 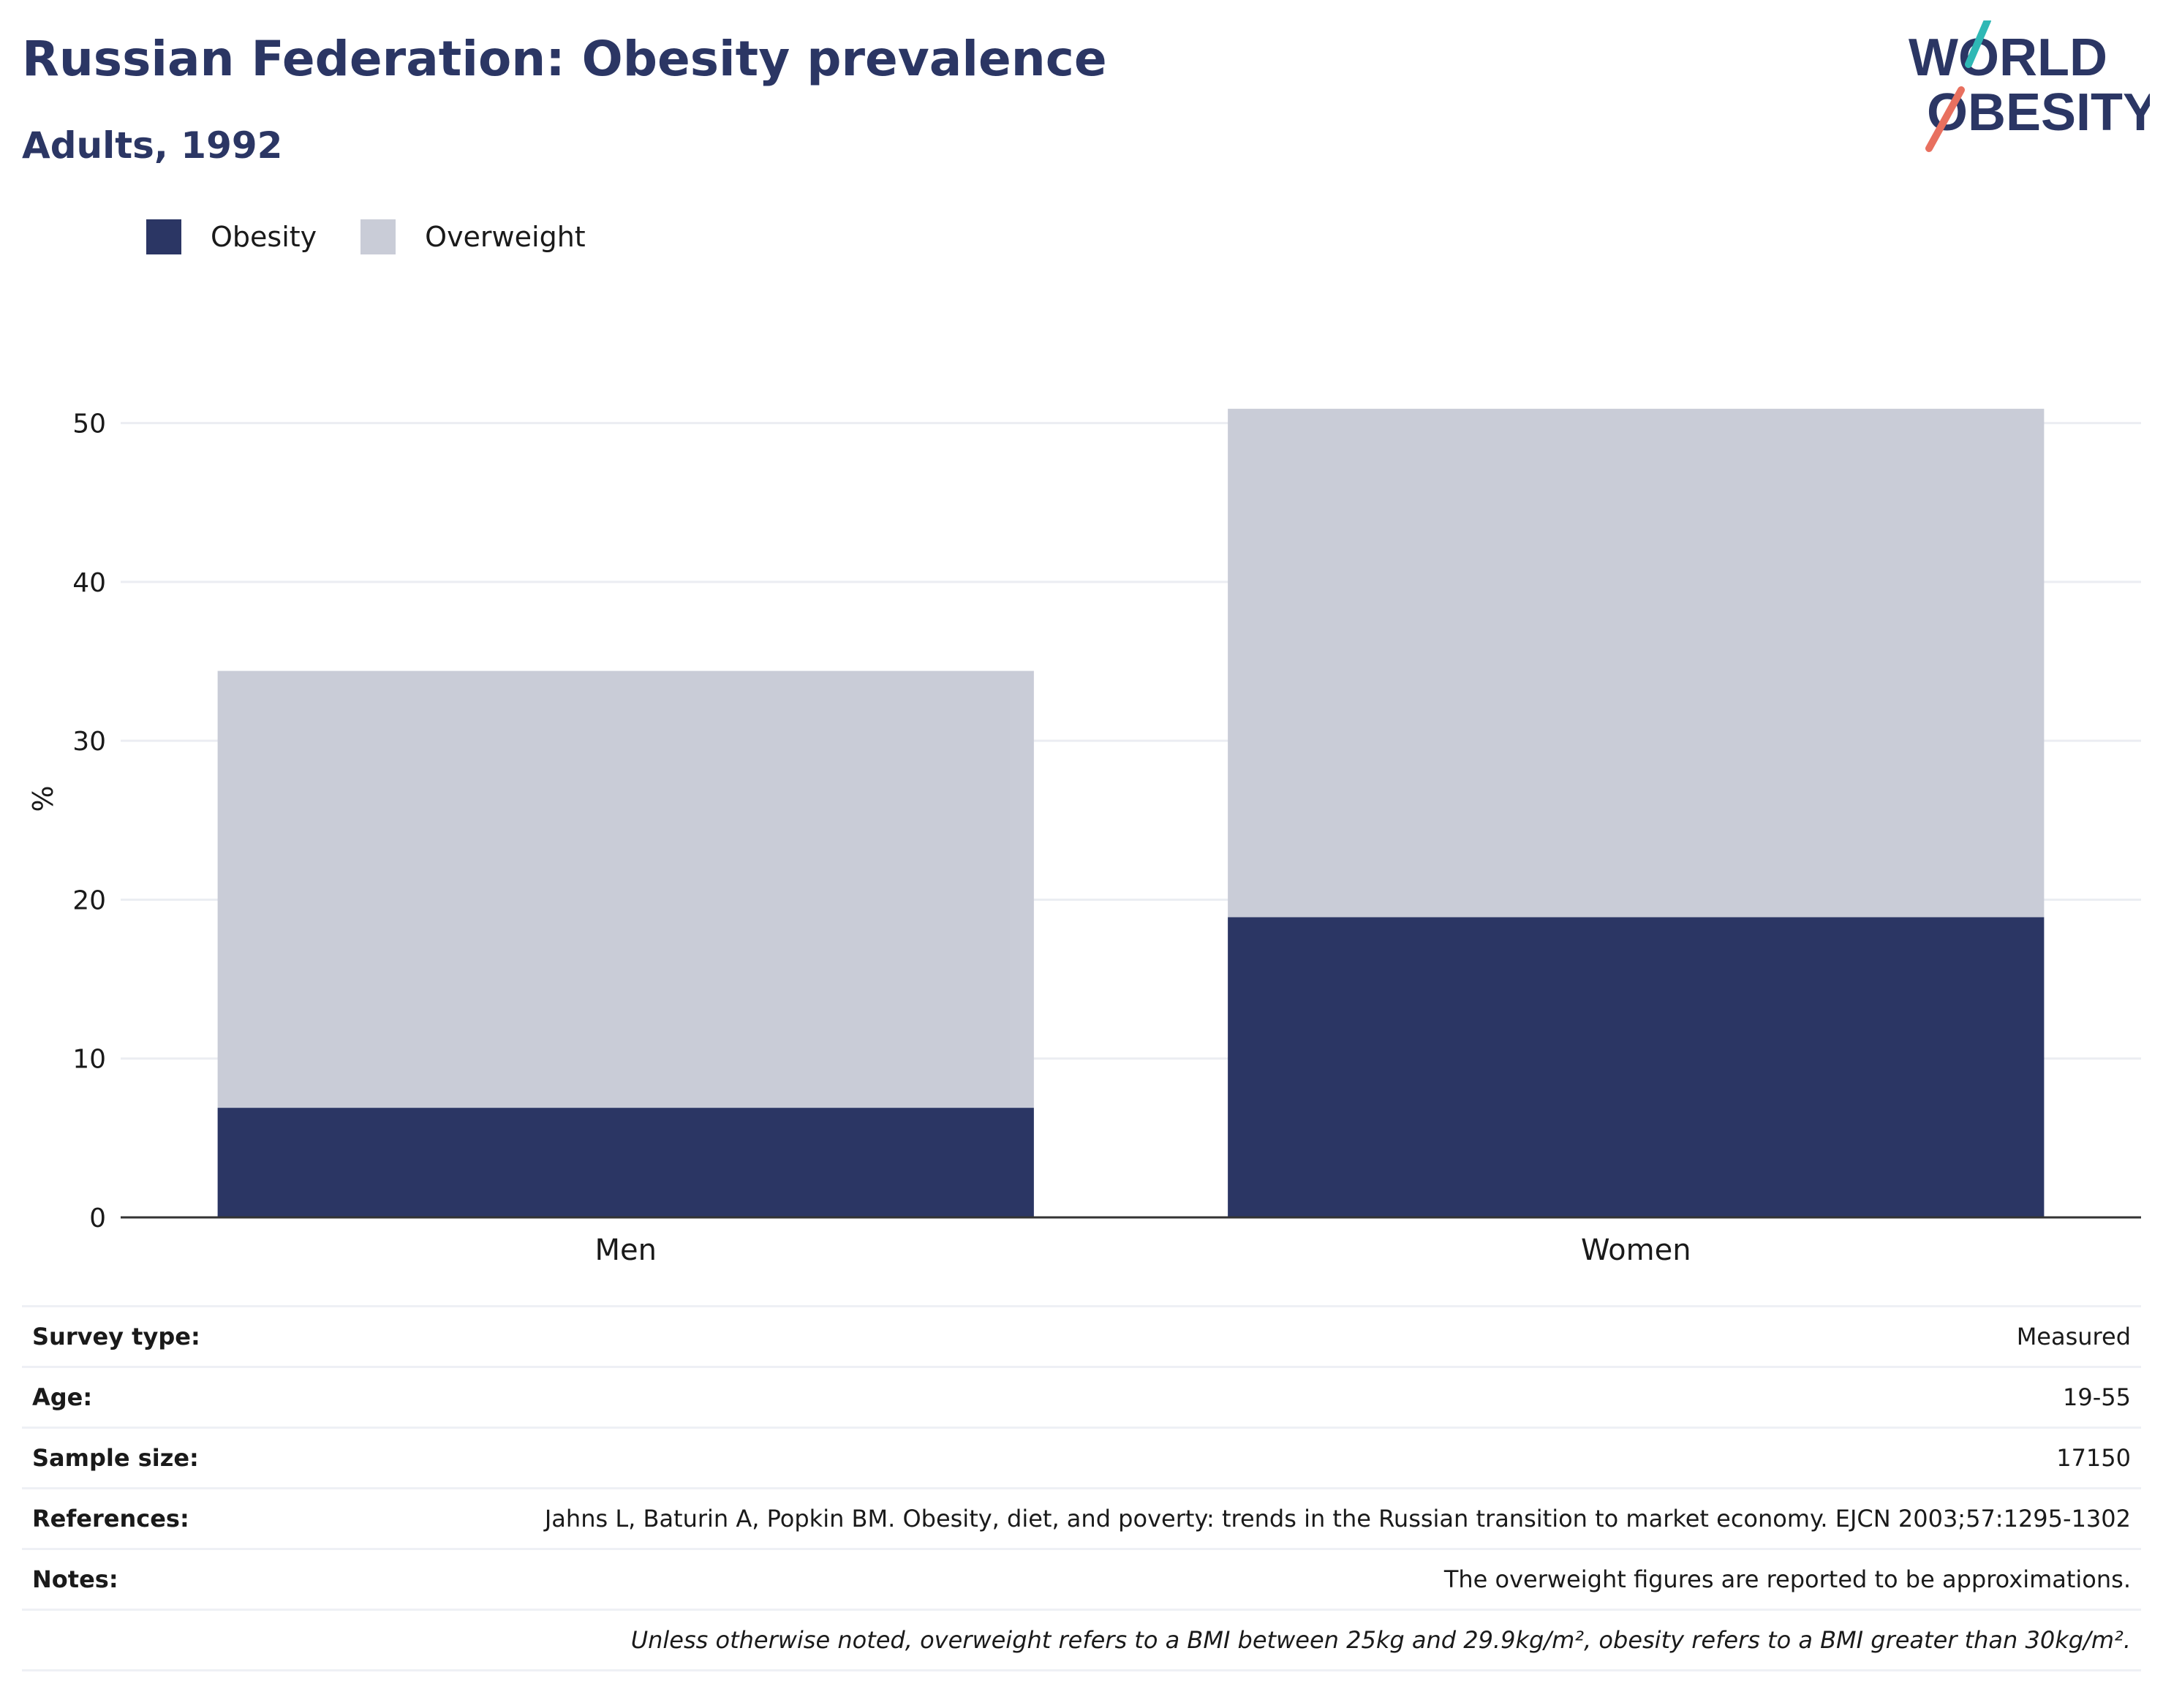 I want to click on info-key: Age:, so click(x=142, y=1397).